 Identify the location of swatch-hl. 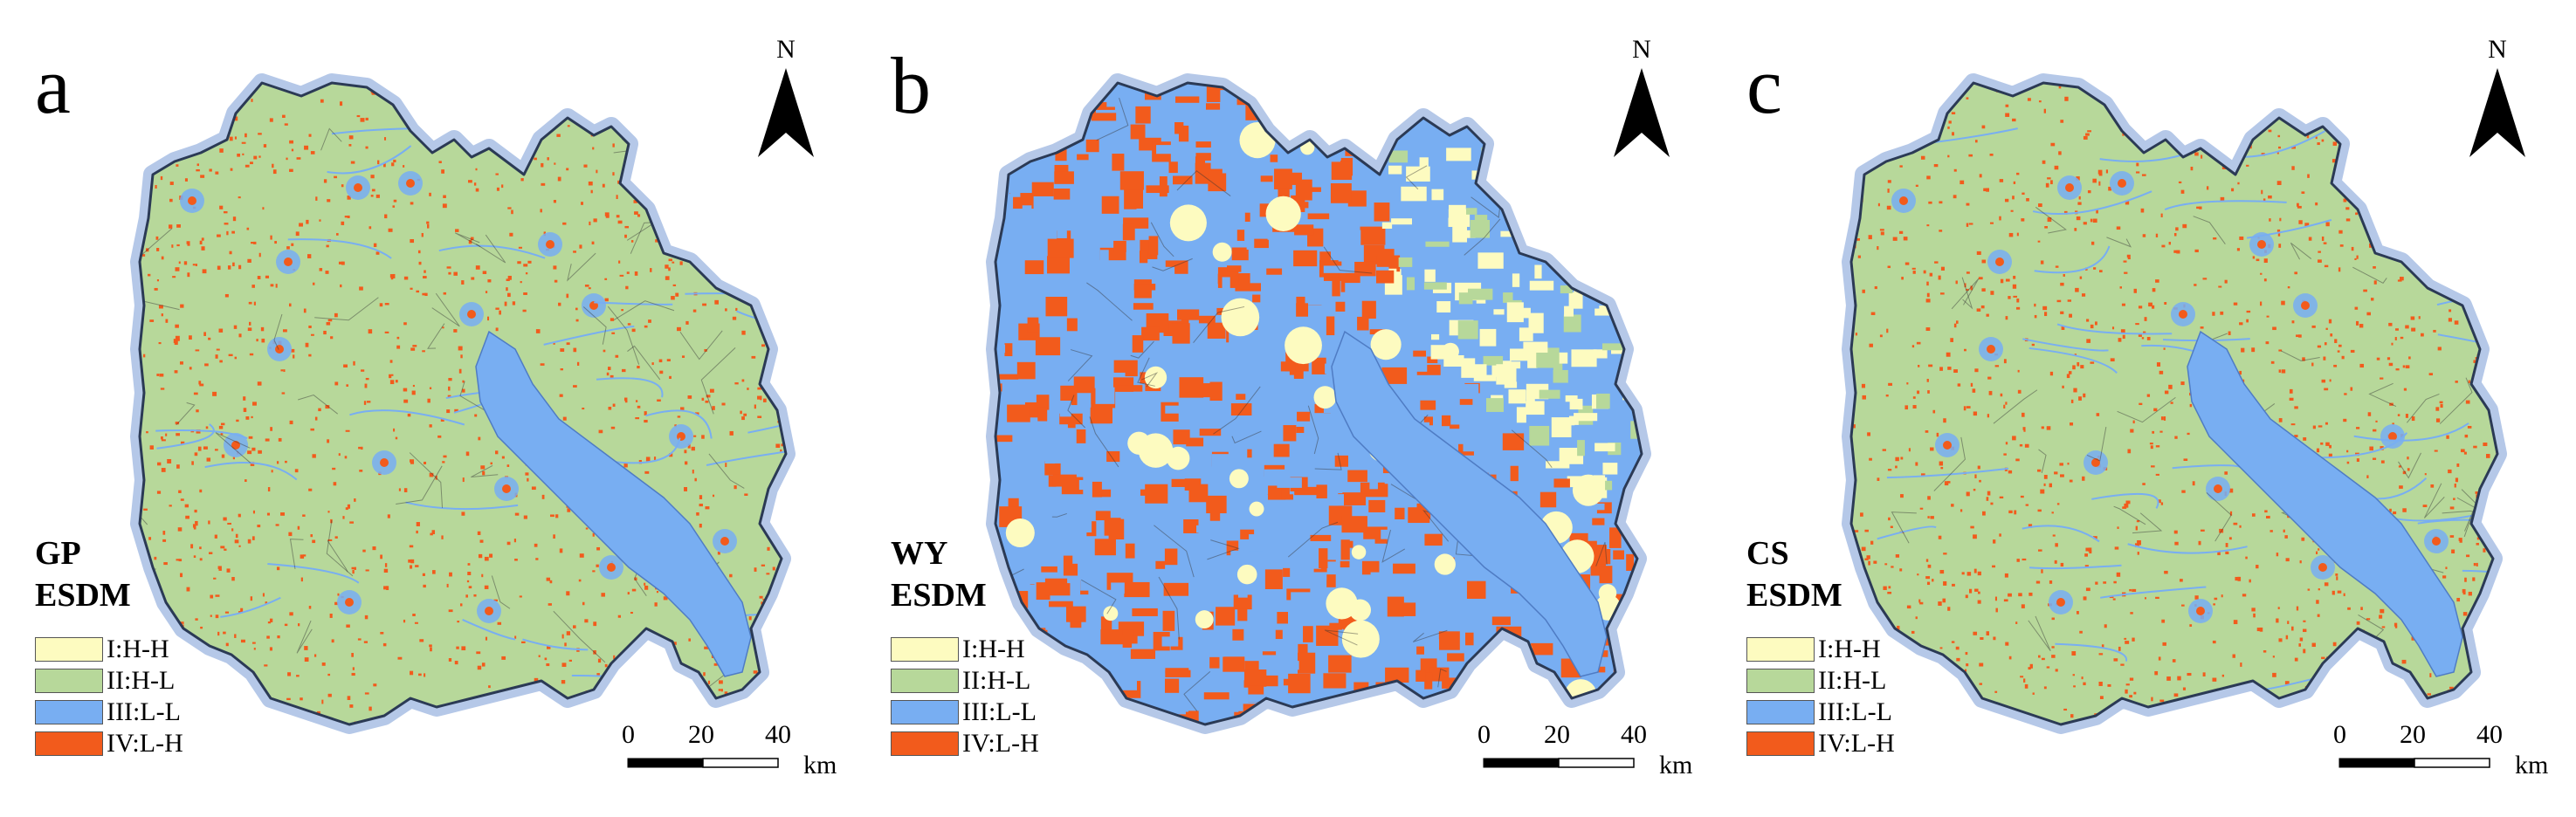
(925, 681).